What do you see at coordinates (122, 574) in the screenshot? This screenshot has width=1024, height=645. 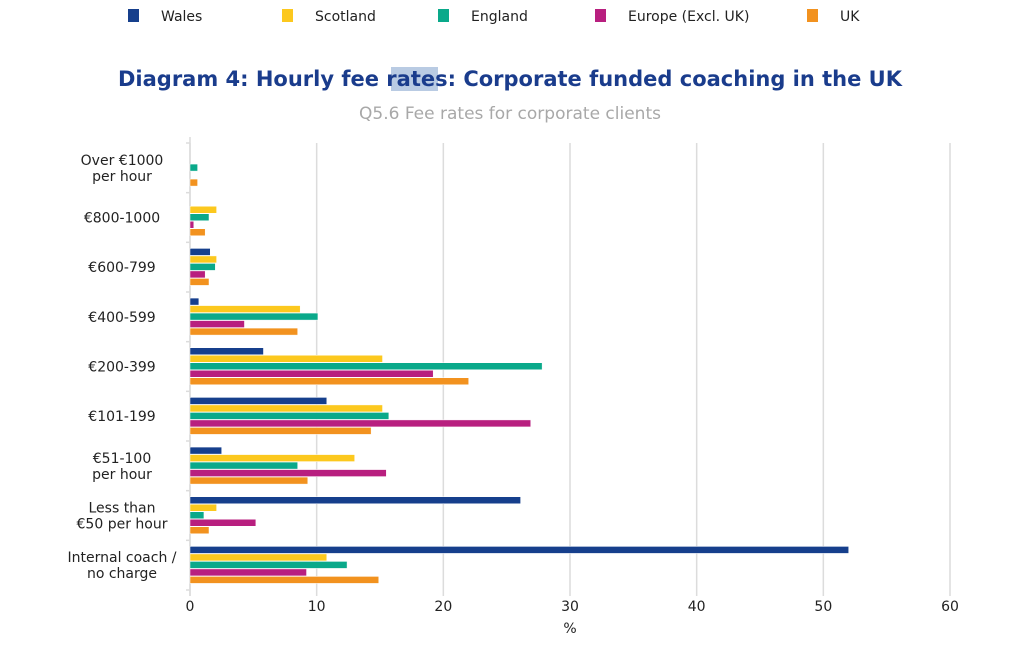 I see `category-label: no charge` at bounding box center [122, 574].